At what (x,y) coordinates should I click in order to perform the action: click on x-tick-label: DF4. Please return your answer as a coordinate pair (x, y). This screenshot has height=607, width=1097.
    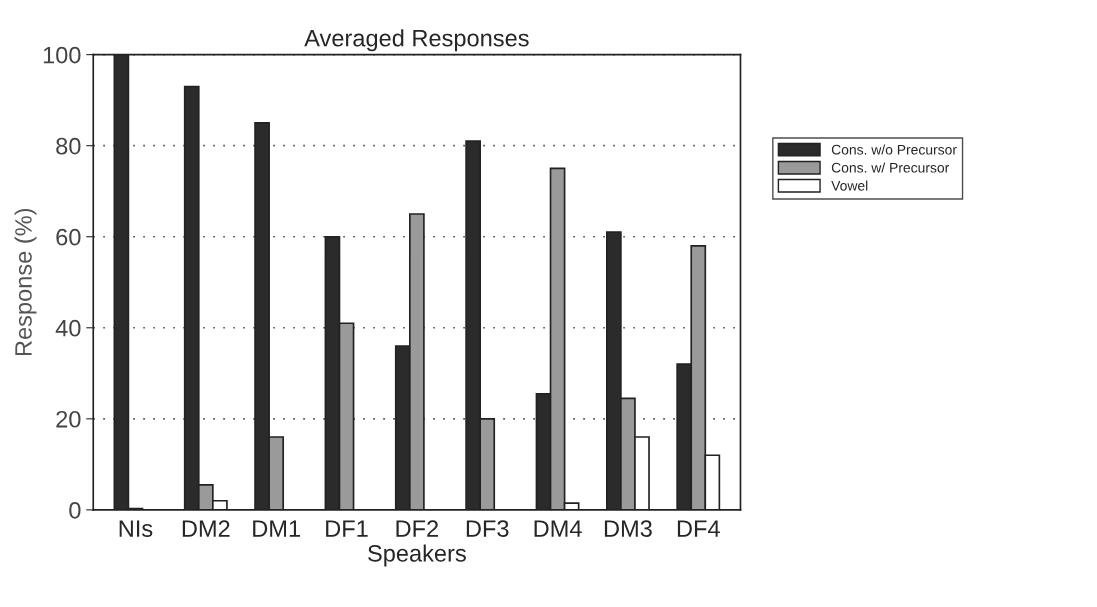
    Looking at the image, I should click on (698, 528).